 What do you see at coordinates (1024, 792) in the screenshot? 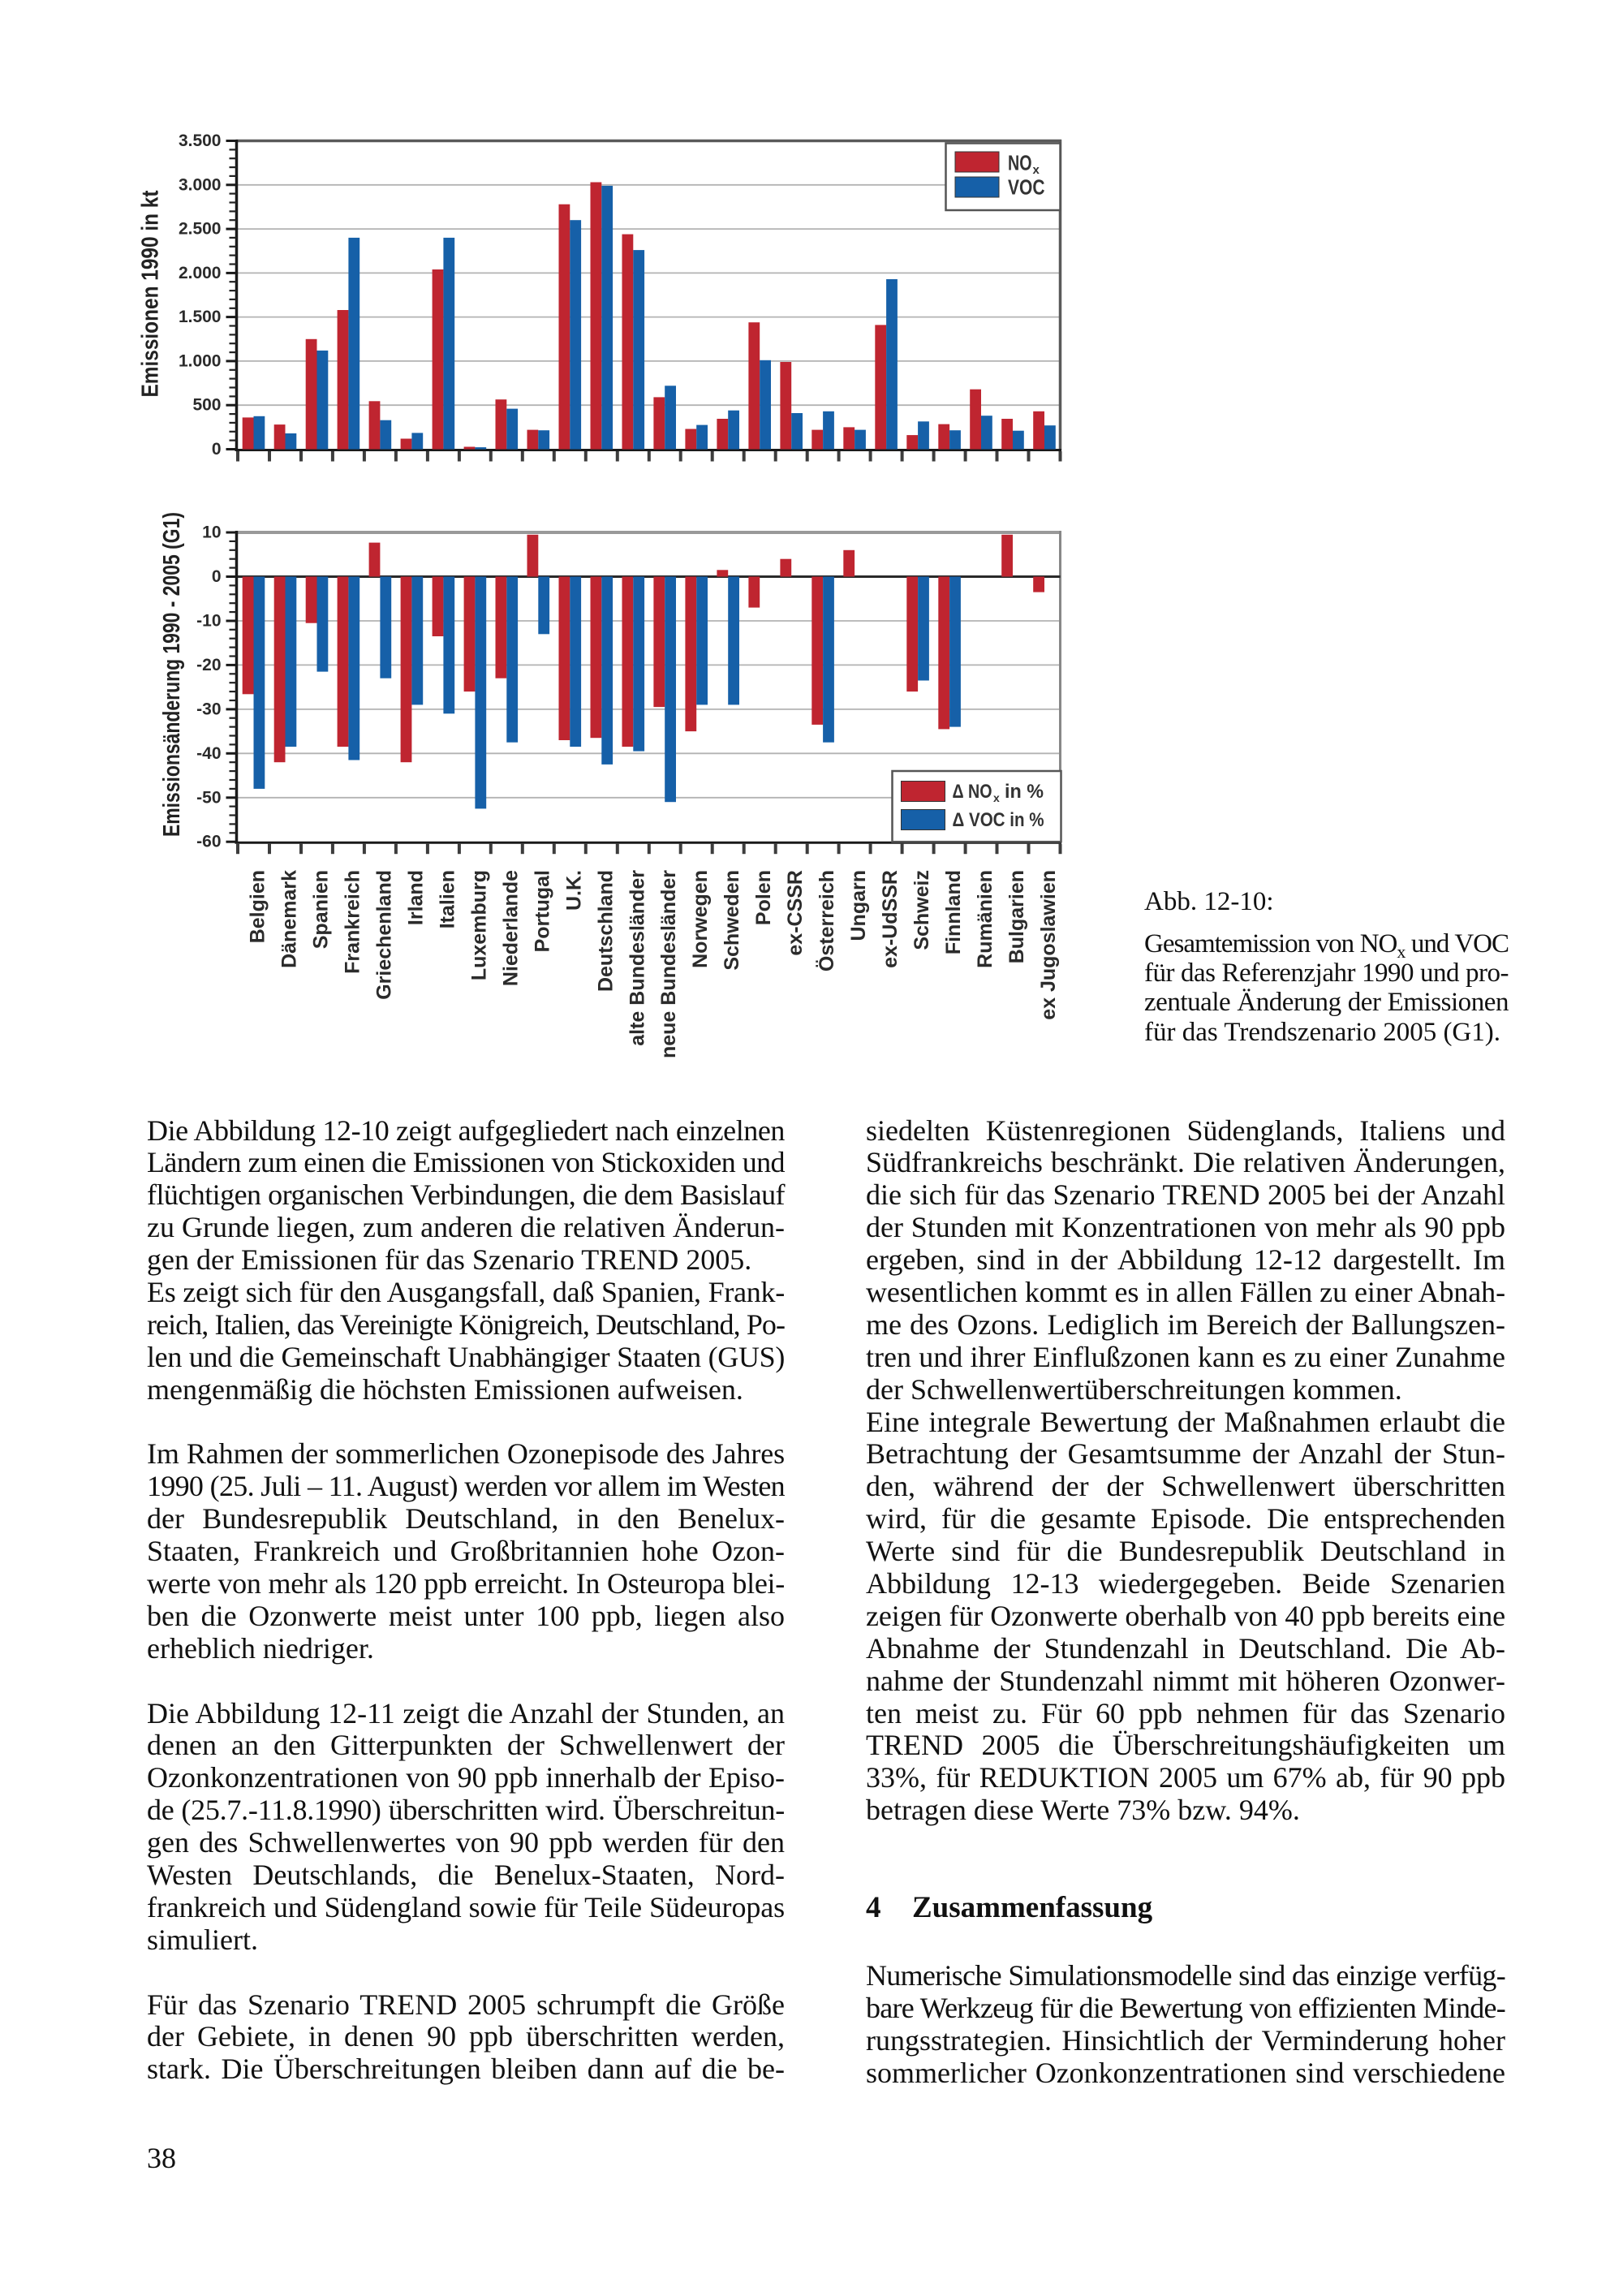
I see `svg-text: in %` at bounding box center [1024, 792].